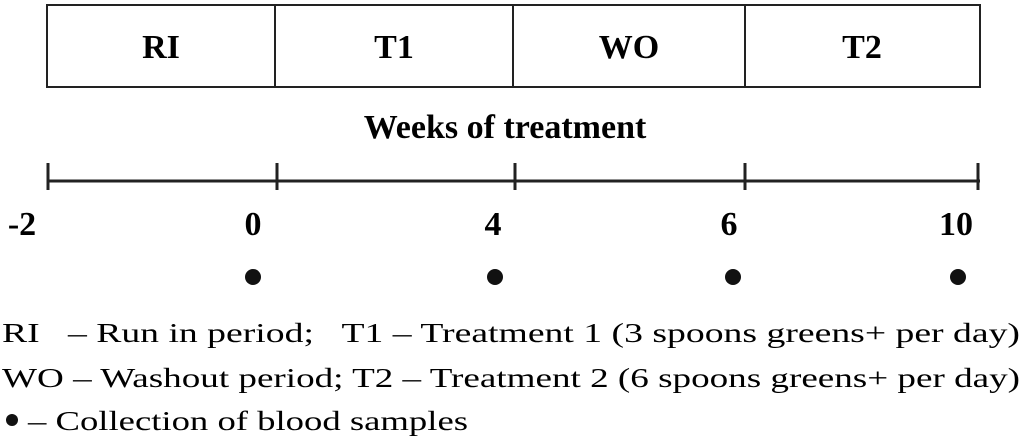 The width and height of the screenshot is (1024, 439). Describe the element at coordinates (862, 47) in the screenshot. I see `period-label: T2` at that location.